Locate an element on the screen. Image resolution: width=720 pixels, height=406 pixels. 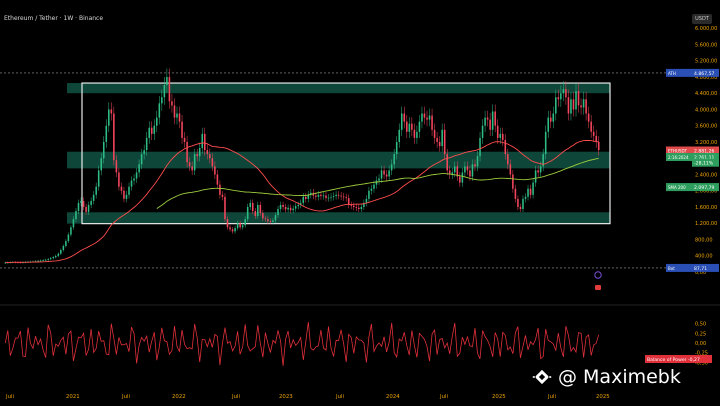
calendar-icon is located at coordinates (598, 287).